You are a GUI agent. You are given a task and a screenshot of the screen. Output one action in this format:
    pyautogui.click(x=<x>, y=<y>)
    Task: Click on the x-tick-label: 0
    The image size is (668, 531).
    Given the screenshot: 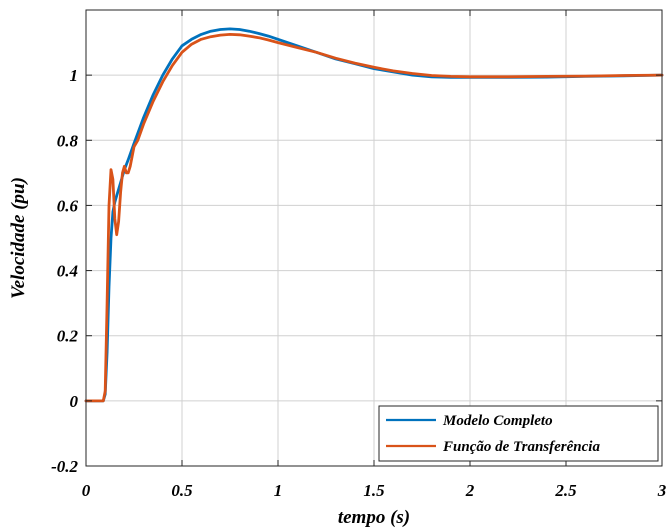 What is the action you would take?
    pyautogui.click(x=86, y=490)
    